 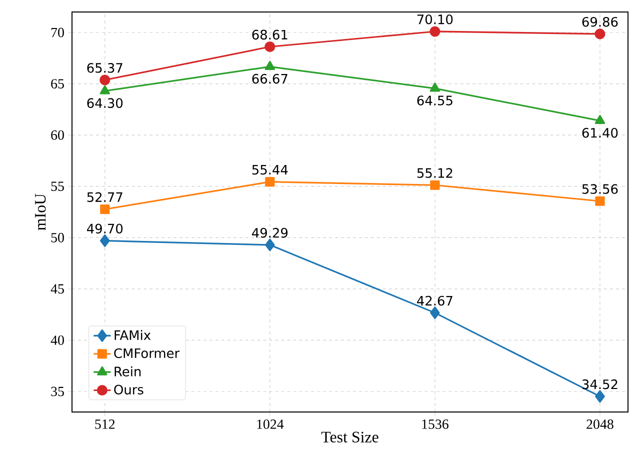 What do you see at coordinates (600, 424) in the screenshot?
I see `x-tick-label: 2048` at bounding box center [600, 424].